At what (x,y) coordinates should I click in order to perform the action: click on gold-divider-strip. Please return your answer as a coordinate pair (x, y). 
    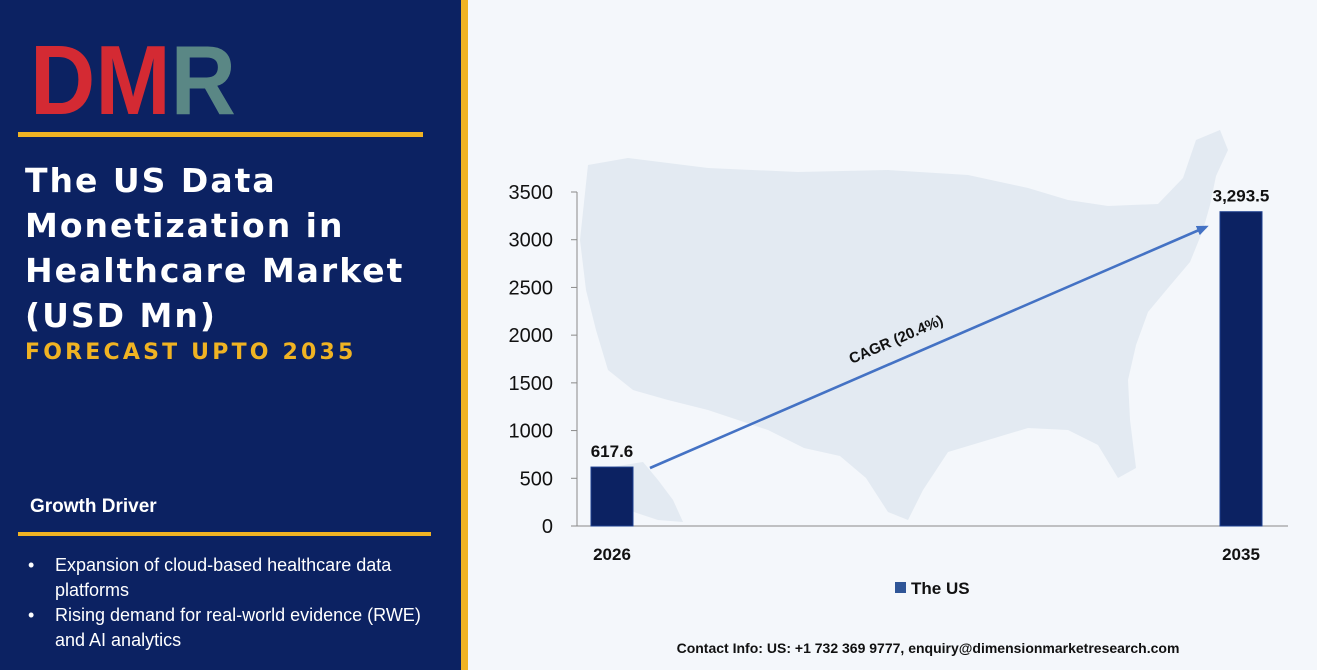
    Looking at the image, I should click on (464, 335).